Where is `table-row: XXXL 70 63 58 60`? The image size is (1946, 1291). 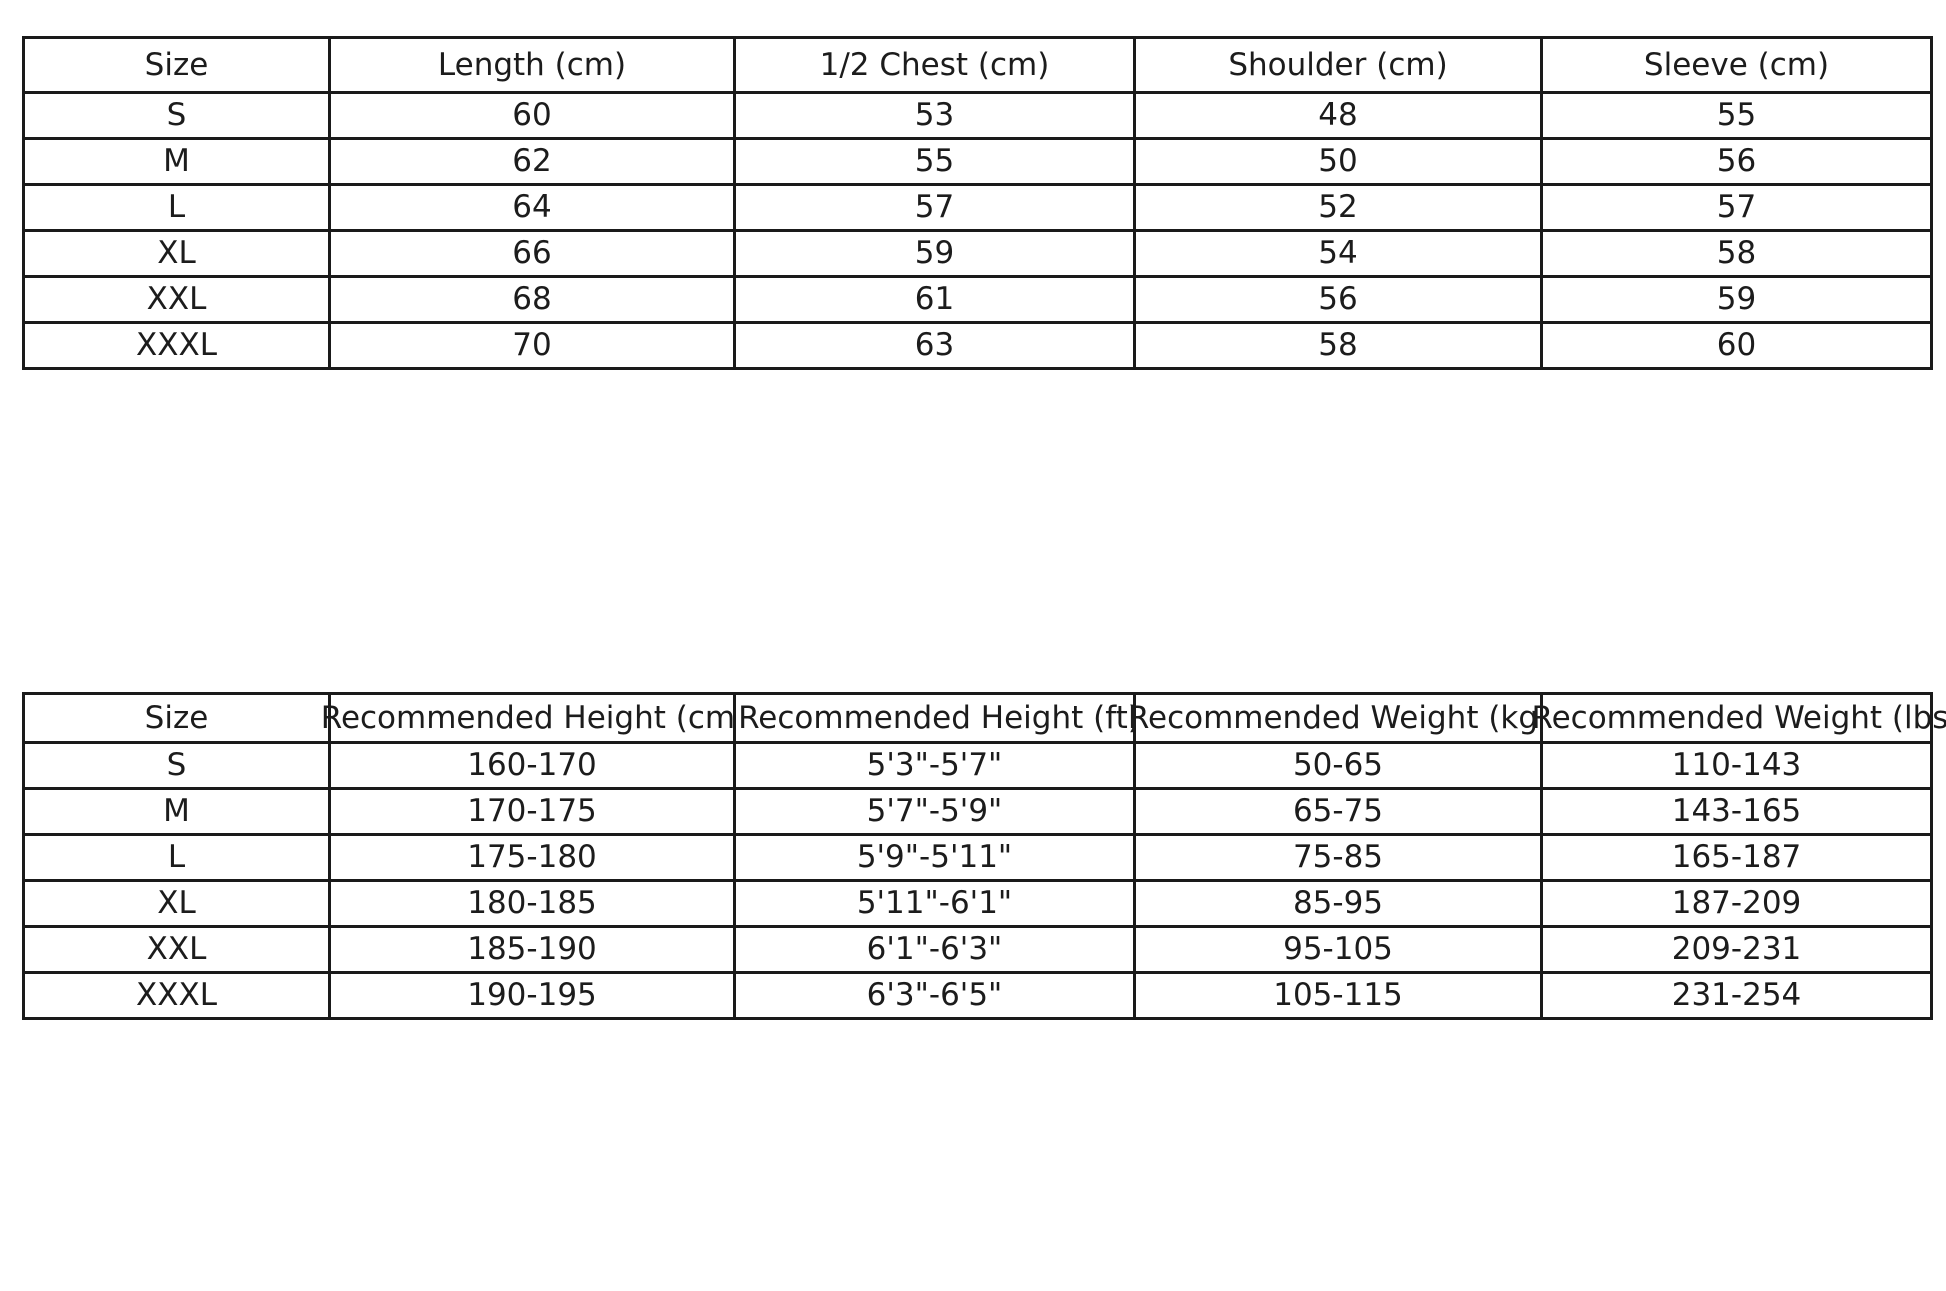 table-row: XXXL 70 63 58 60 is located at coordinates (977, 345).